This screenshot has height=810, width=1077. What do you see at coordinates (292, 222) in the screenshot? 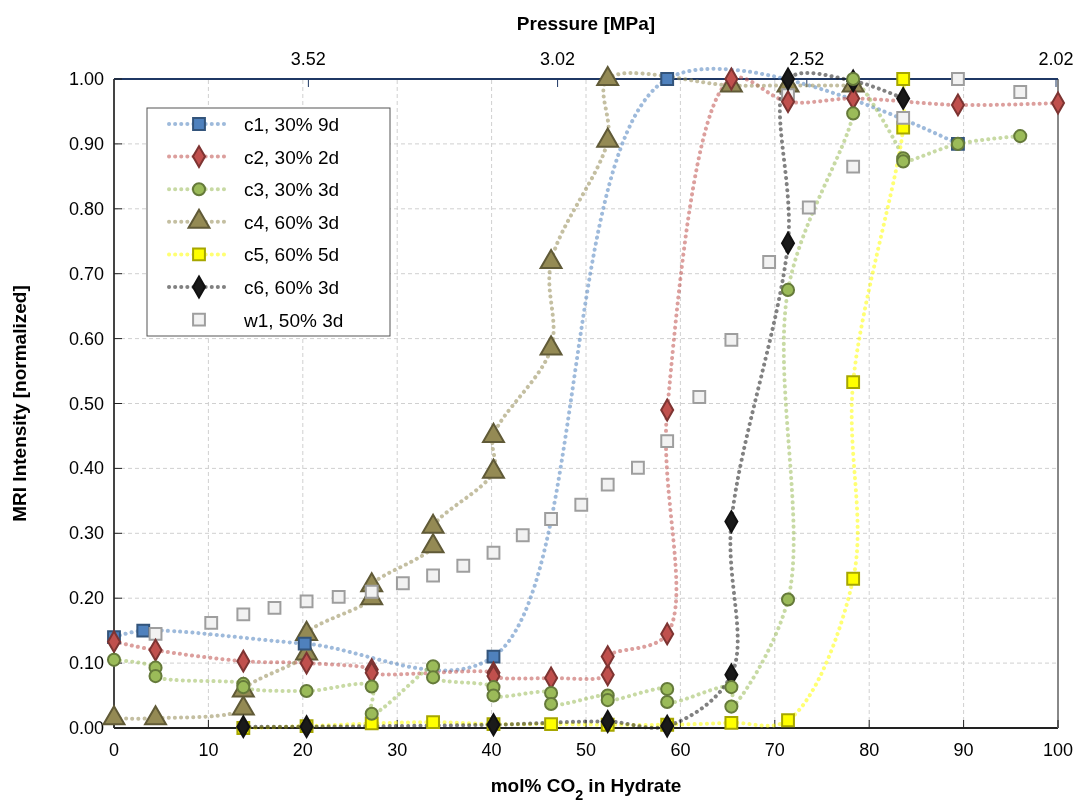
I see `legend-label: c4, 60% 3d` at bounding box center [292, 222].